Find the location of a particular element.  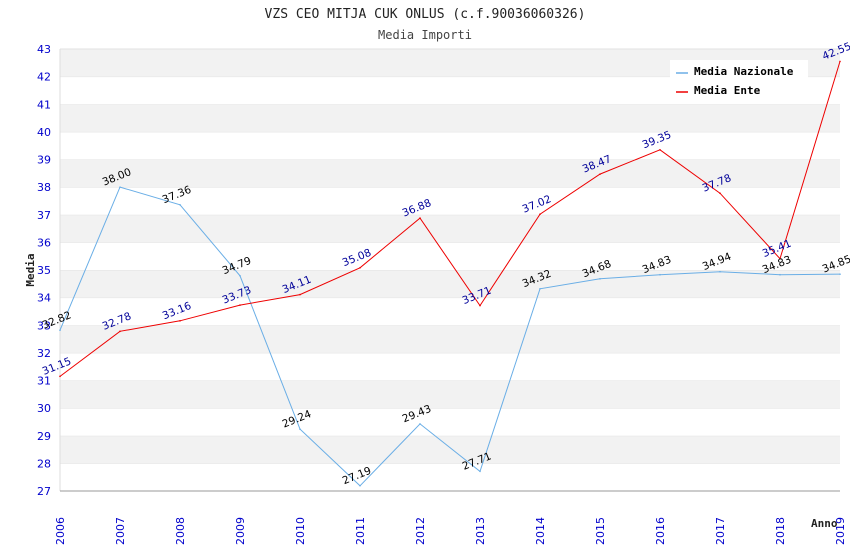

x-tick-label: 2007 is located at coordinates (120, 531).